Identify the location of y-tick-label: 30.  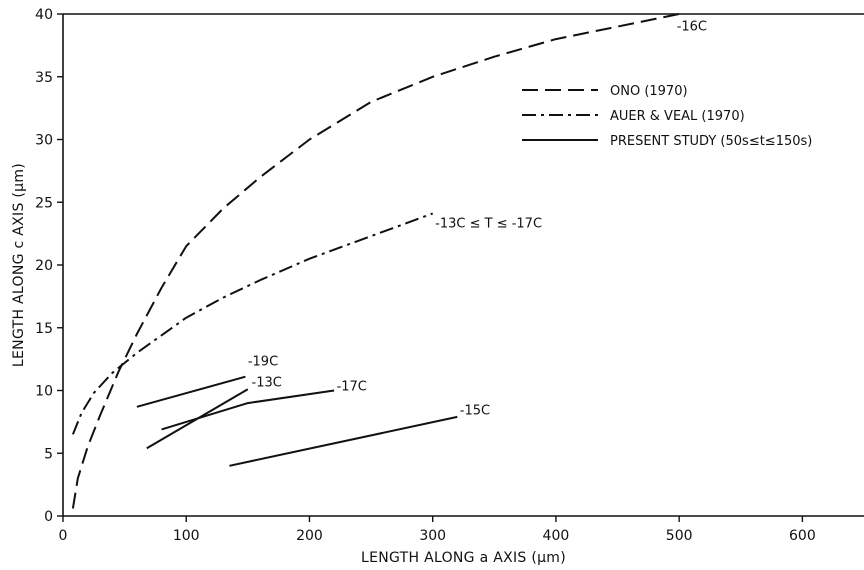
(44, 141).